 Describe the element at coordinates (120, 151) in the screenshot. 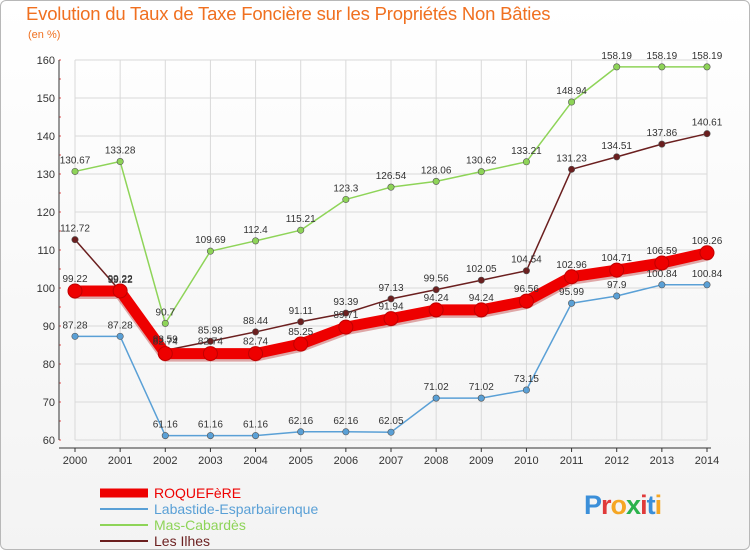

I see `data-label: 133.28` at that location.